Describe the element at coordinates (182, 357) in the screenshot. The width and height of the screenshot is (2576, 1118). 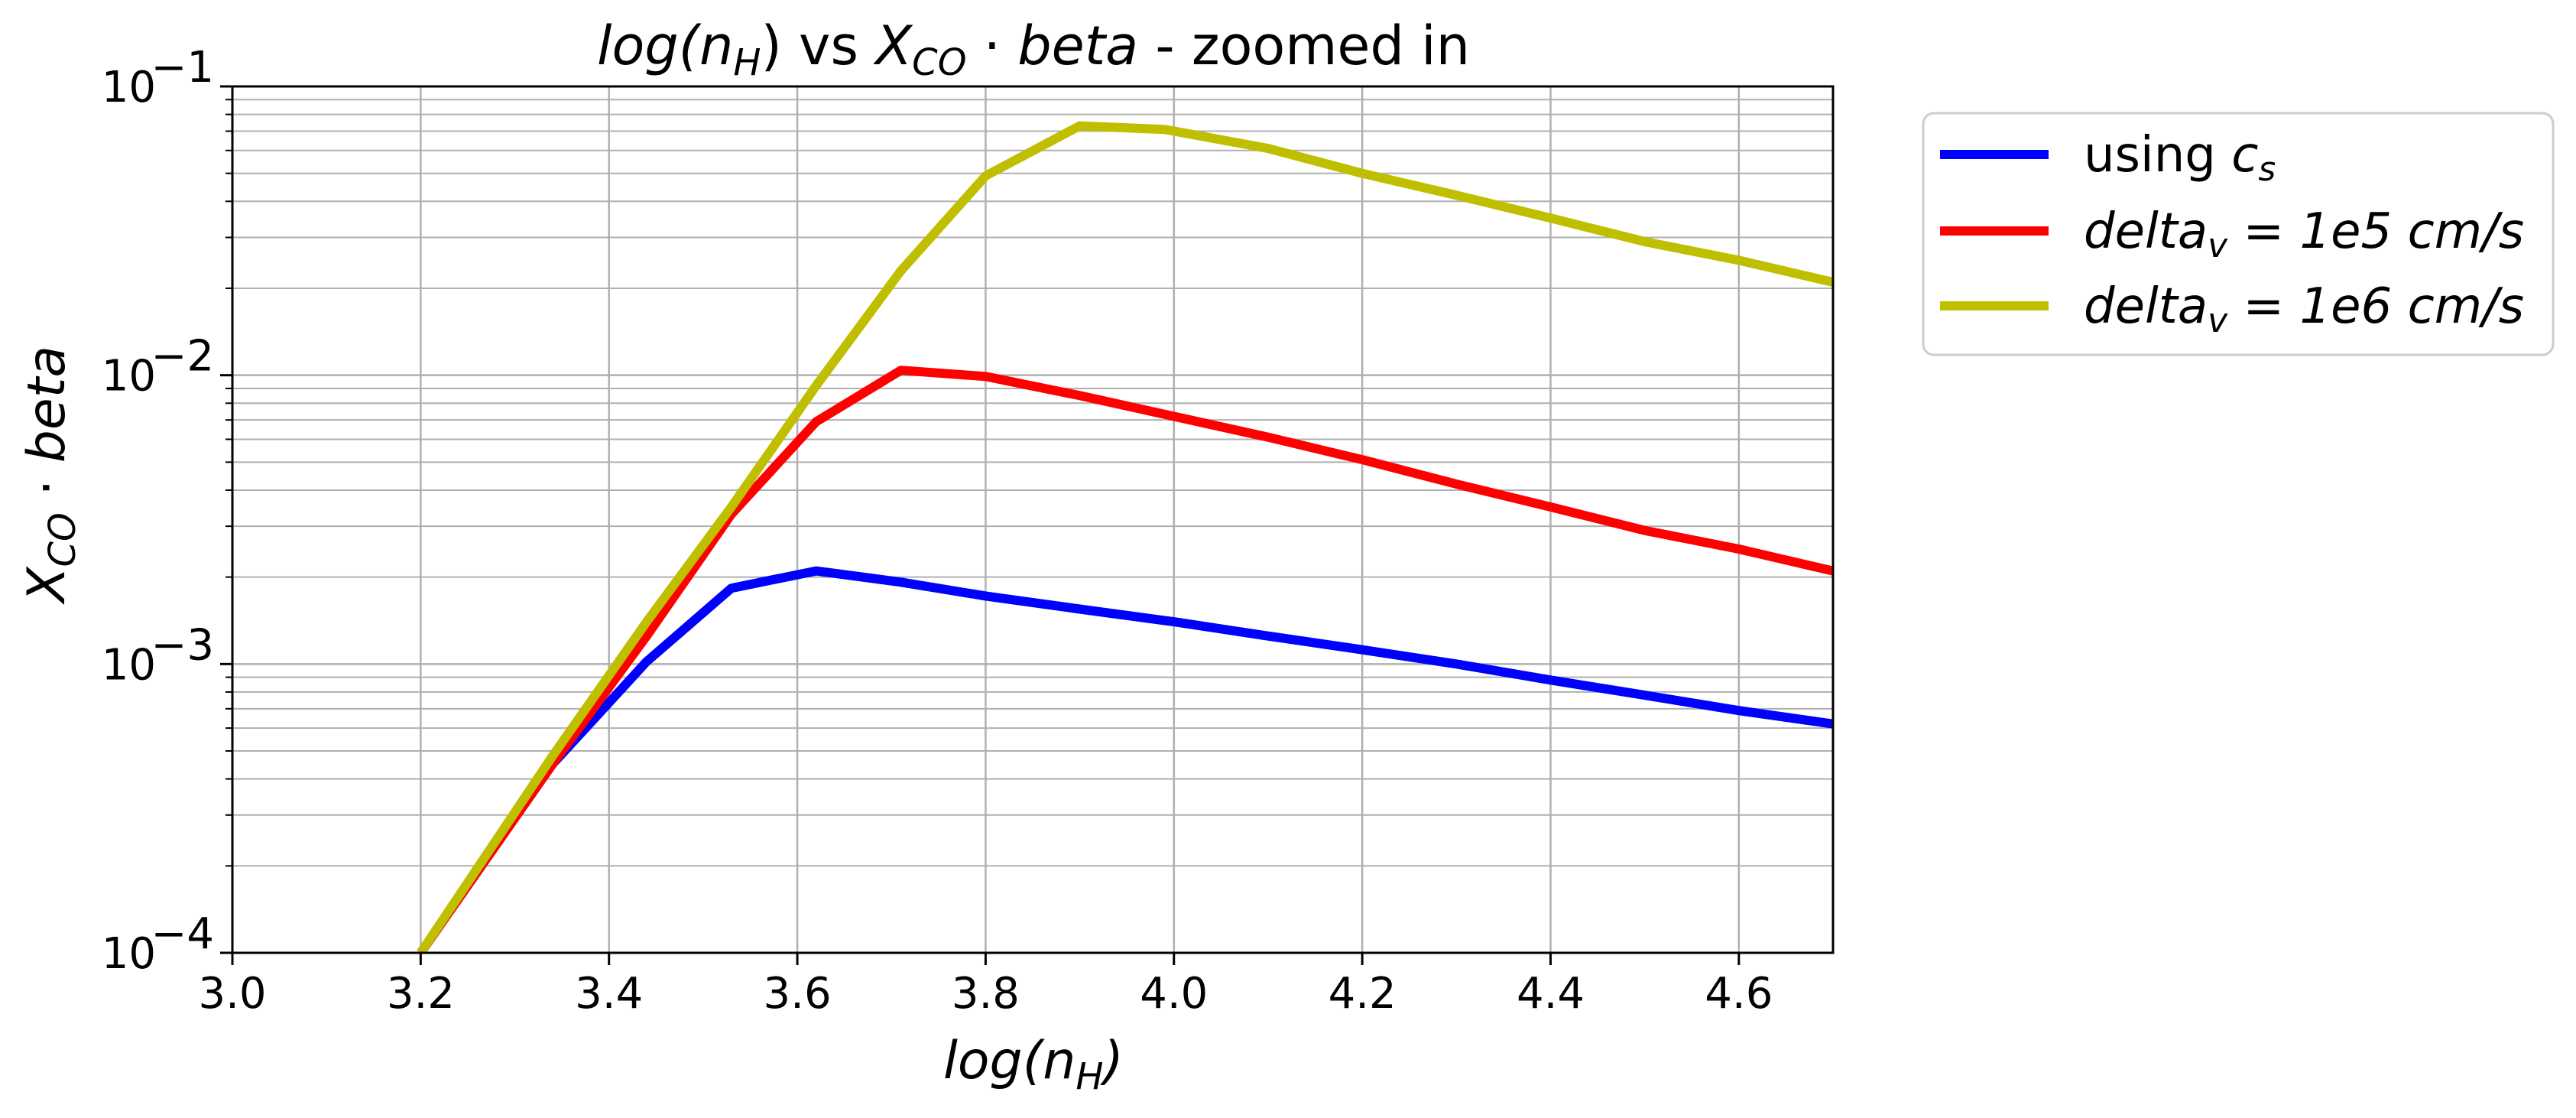
I see `y-tick-exponent: −2` at that location.